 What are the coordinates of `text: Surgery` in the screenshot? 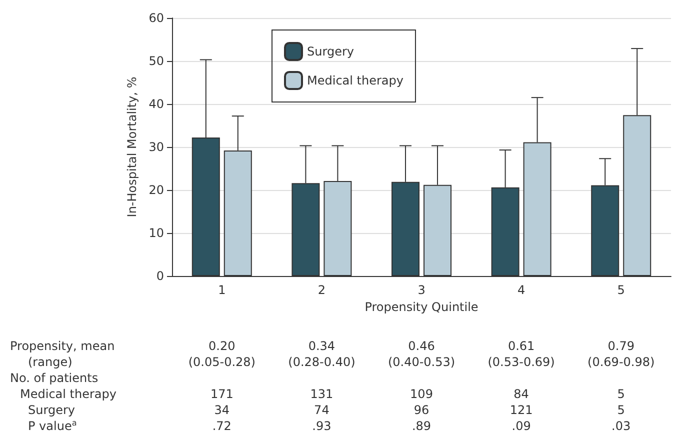 It's located at (51, 410).